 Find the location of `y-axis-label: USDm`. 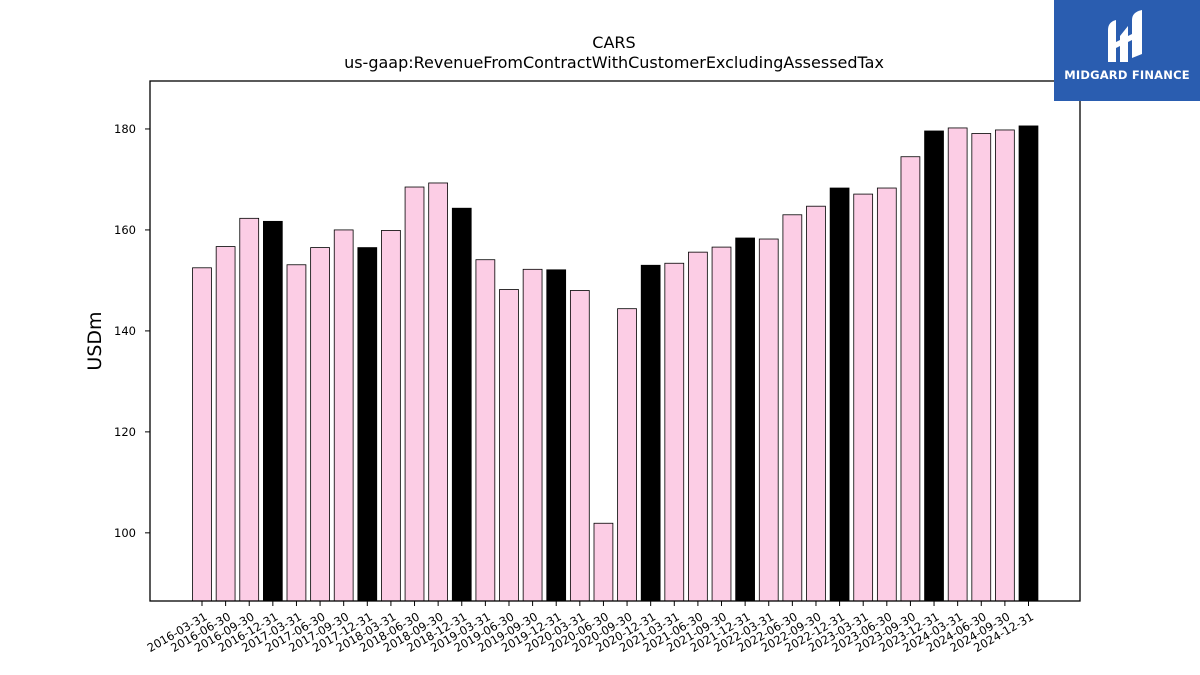

y-axis-label: USDm is located at coordinates (95, 340).